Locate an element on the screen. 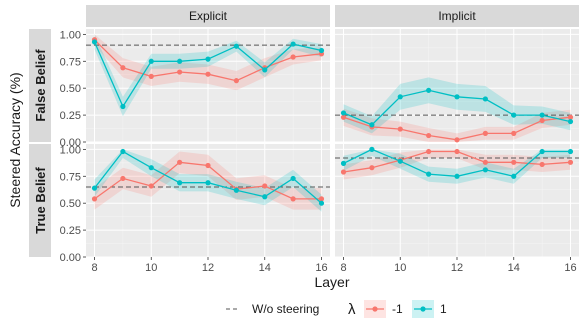  legend: W/o steering λ -1 1 is located at coordinates (336, 309).